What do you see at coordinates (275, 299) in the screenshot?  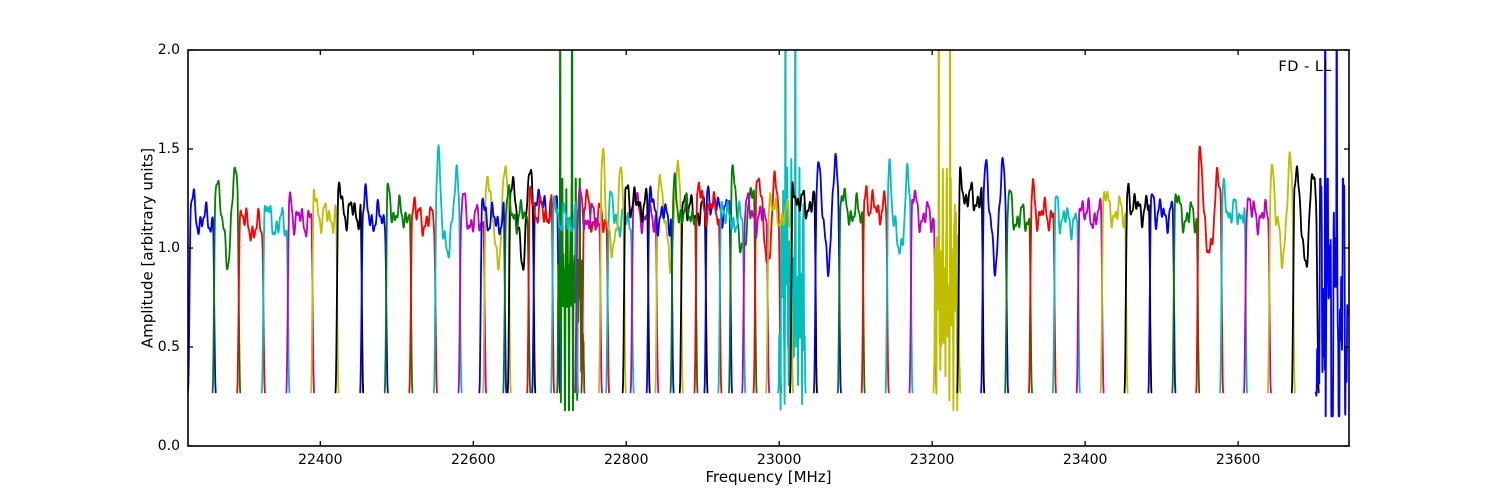 I see `spectral-window-trace-A4` at bounding box center [275, 299].